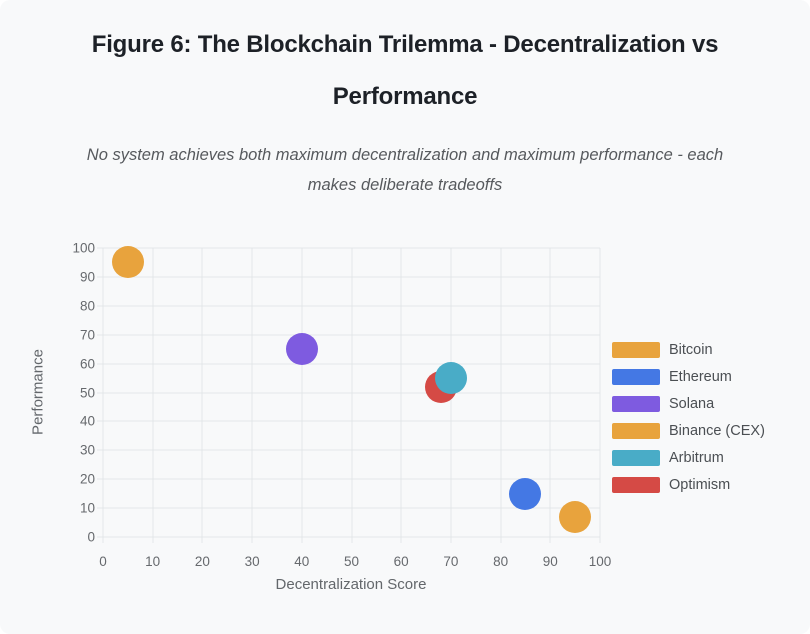  I want to click on y-tick-label: 90, so click(87, 277).